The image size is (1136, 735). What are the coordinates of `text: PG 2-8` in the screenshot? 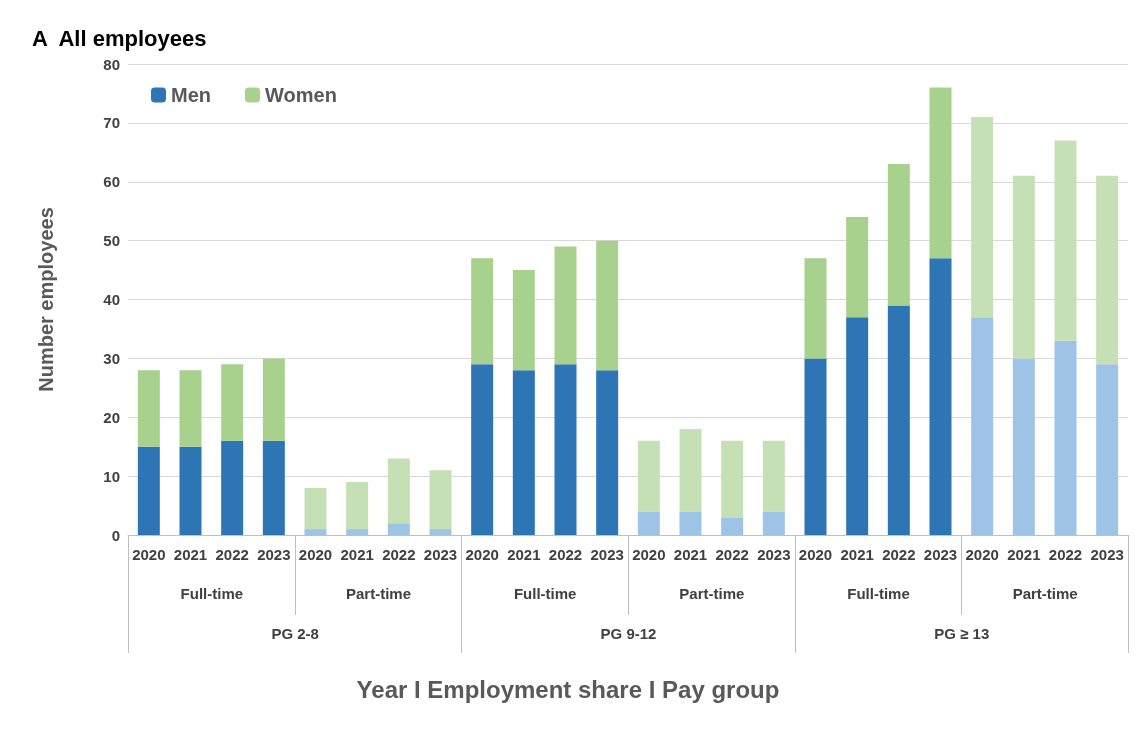 It's located at (295, 633).